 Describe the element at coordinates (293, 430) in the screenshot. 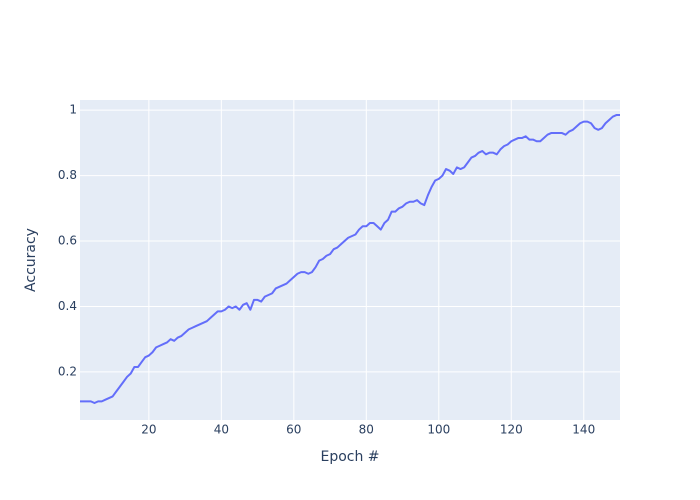

I see `x-tick-label: 60` at that location.